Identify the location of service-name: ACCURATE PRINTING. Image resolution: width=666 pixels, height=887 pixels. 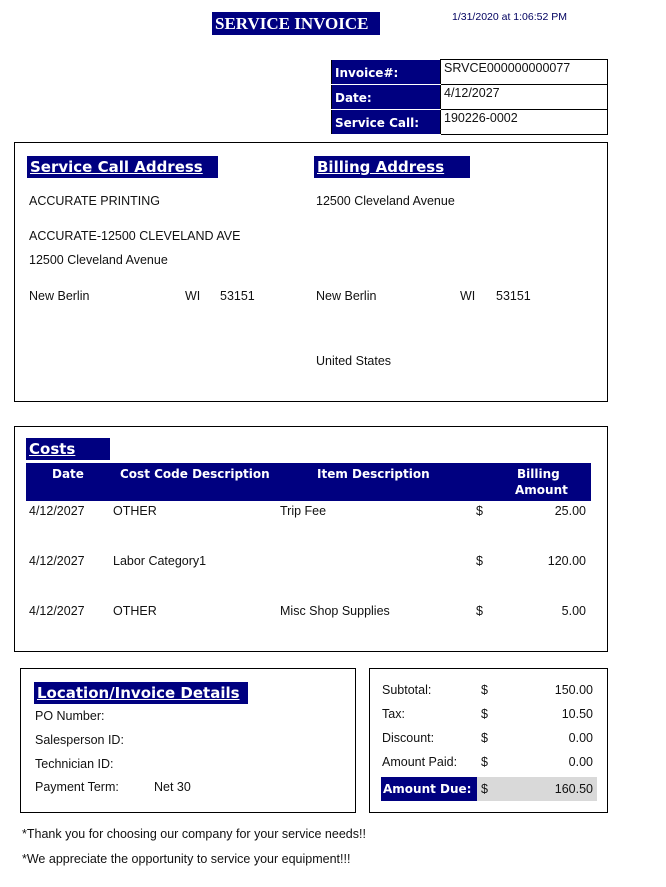
(95, 201).